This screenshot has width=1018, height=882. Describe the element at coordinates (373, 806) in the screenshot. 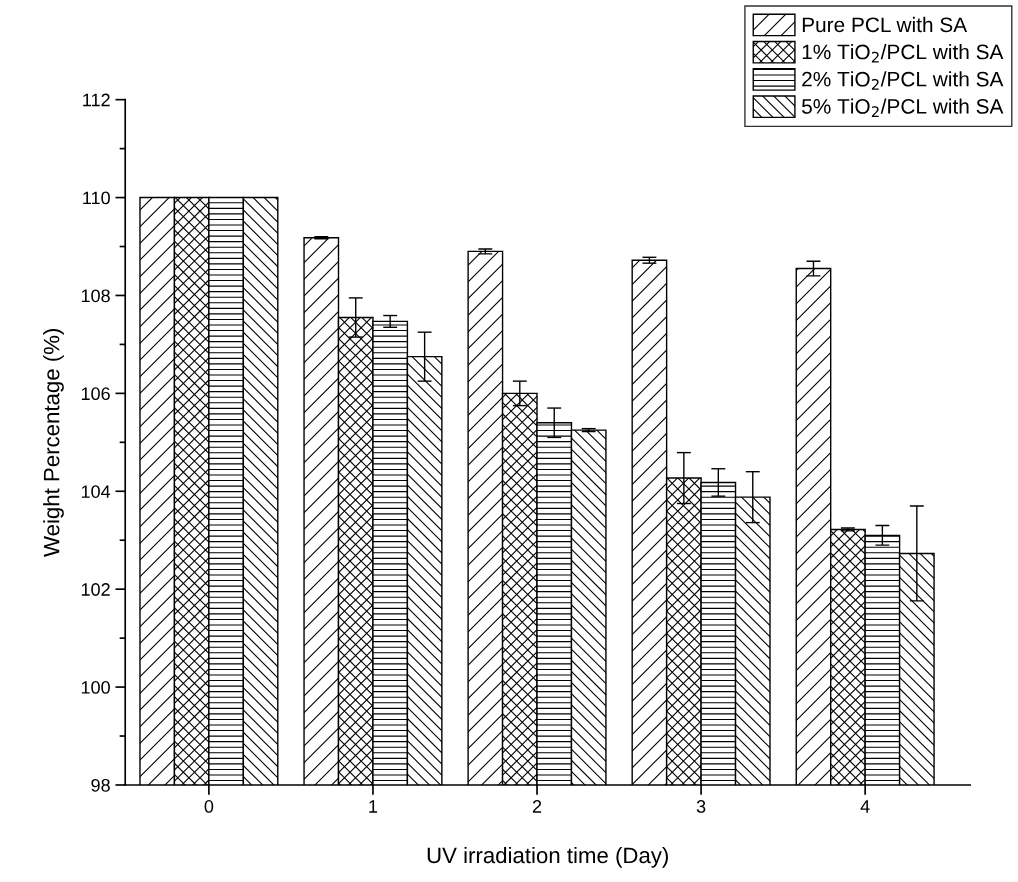

I see `x-tick-label: 1` at that location.